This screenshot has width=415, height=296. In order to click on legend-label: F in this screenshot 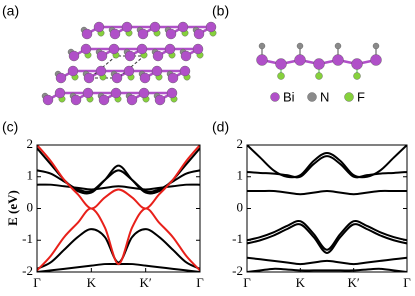, I will do `click(361, 96)`.